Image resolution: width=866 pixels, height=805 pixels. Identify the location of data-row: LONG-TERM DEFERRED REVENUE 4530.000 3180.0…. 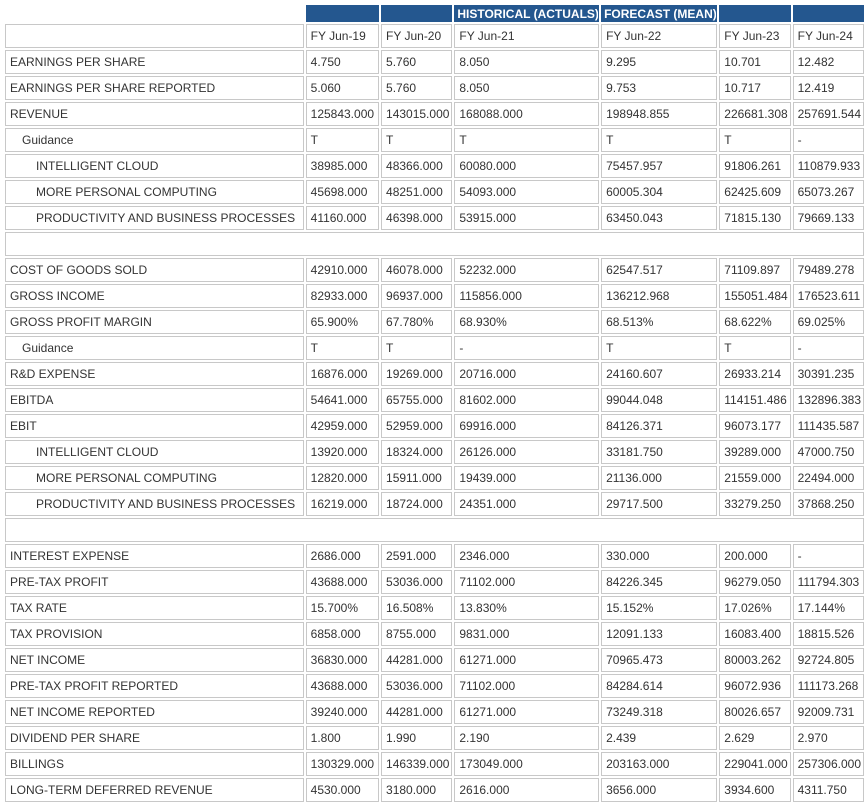
(434, 790).